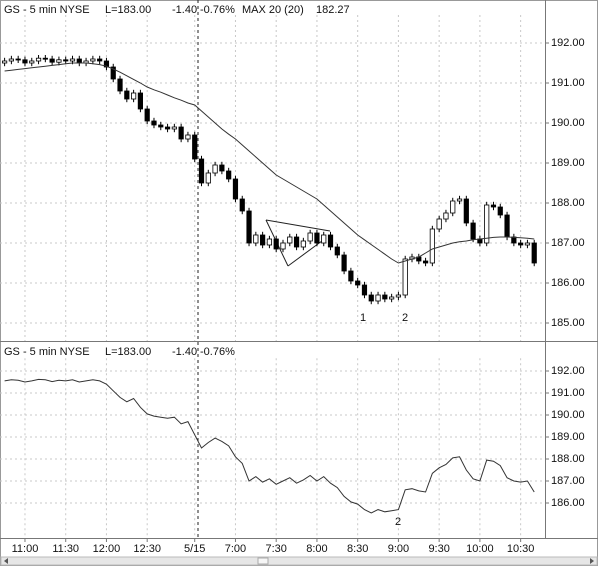  I want to click on y-tick-label: 188.00, so click(568, 203).